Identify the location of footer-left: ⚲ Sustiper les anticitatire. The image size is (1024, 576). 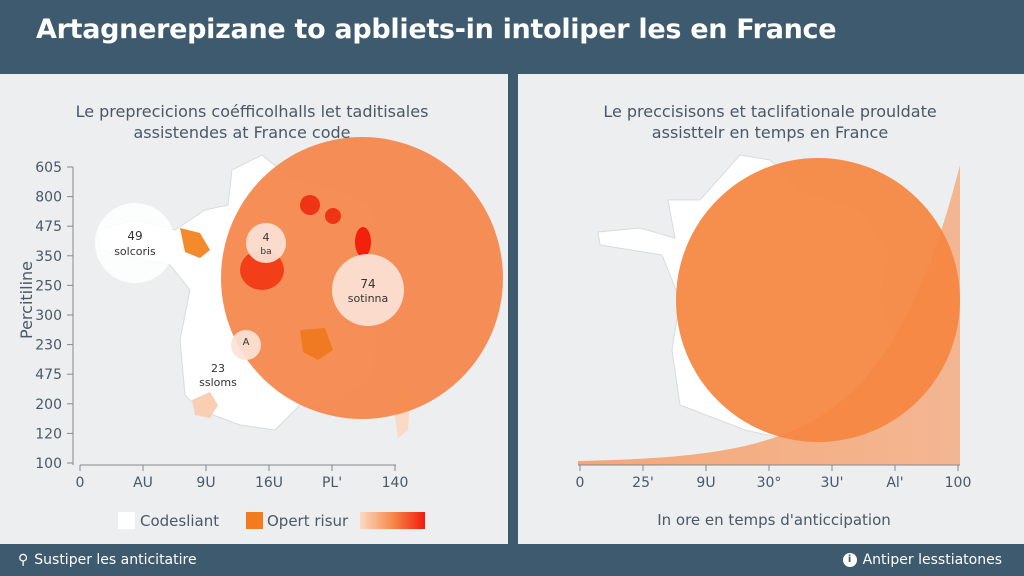
(107, 560).